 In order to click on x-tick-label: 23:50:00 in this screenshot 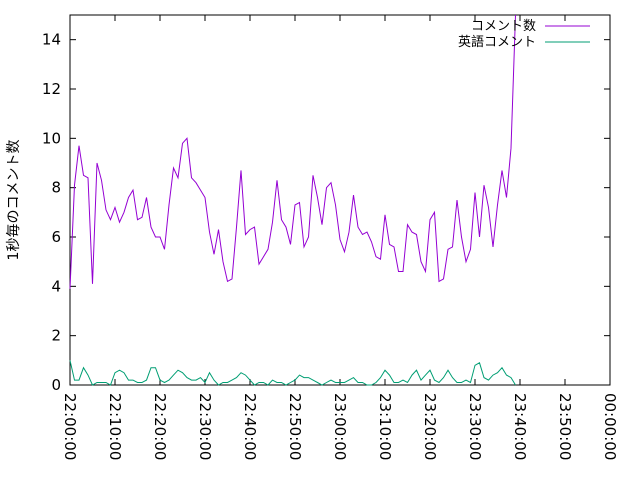, I will do `click(565, 426)`.